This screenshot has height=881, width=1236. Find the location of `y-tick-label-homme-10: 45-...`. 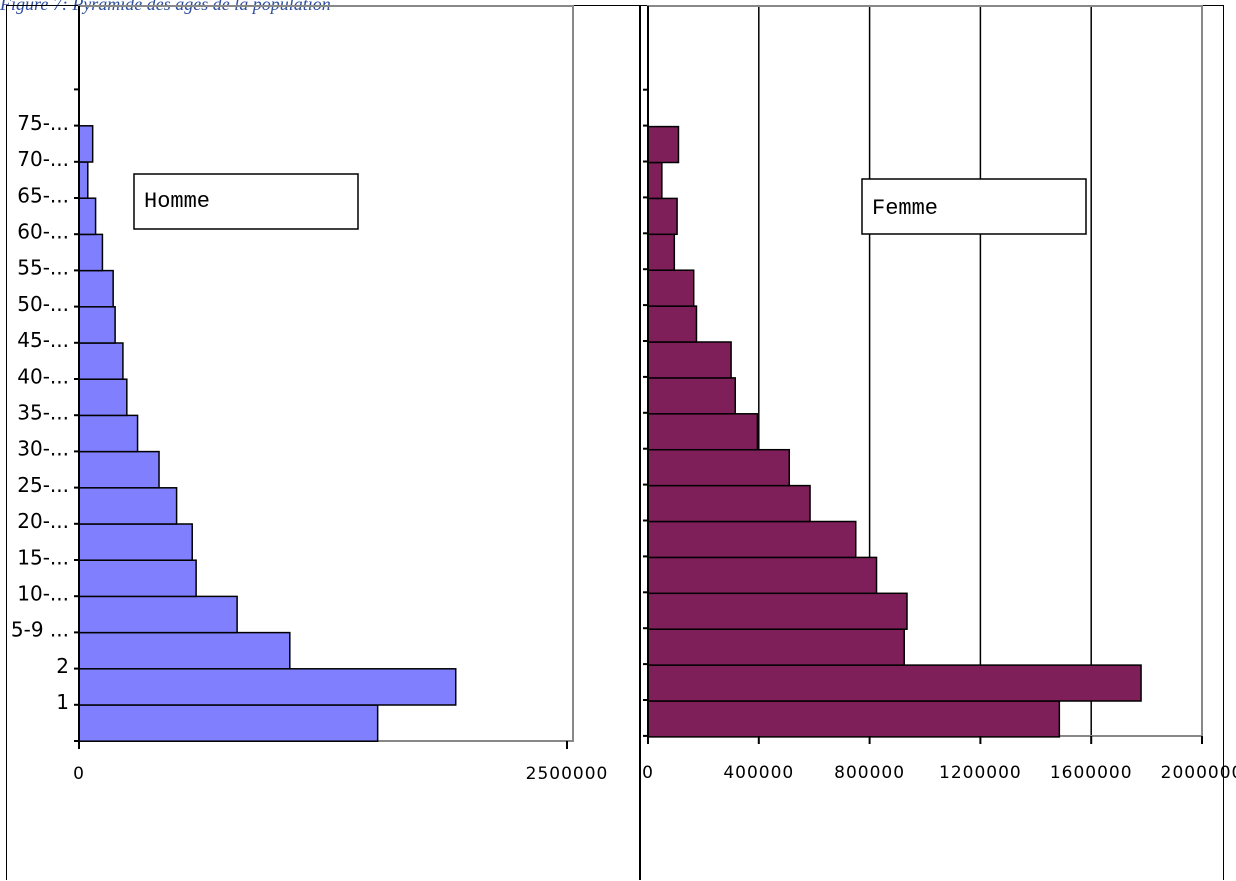

y-tick-label-homme-10: 45-... is located at coordinates (43, 340).